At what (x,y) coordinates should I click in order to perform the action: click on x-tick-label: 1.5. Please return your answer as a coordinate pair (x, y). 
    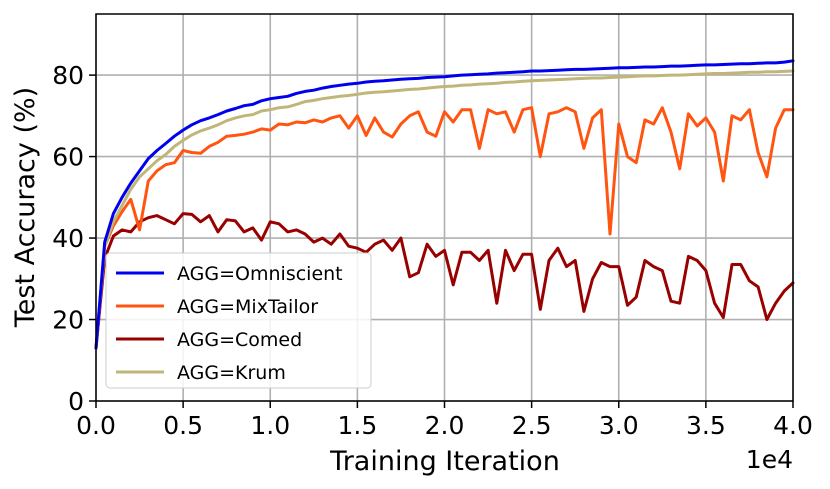
    Looking at the image, I should click on (357, 425).